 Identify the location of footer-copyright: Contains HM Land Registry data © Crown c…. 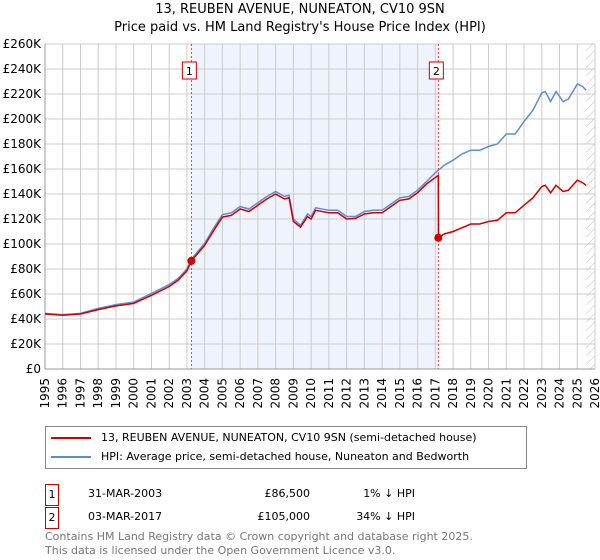
(259, 536).